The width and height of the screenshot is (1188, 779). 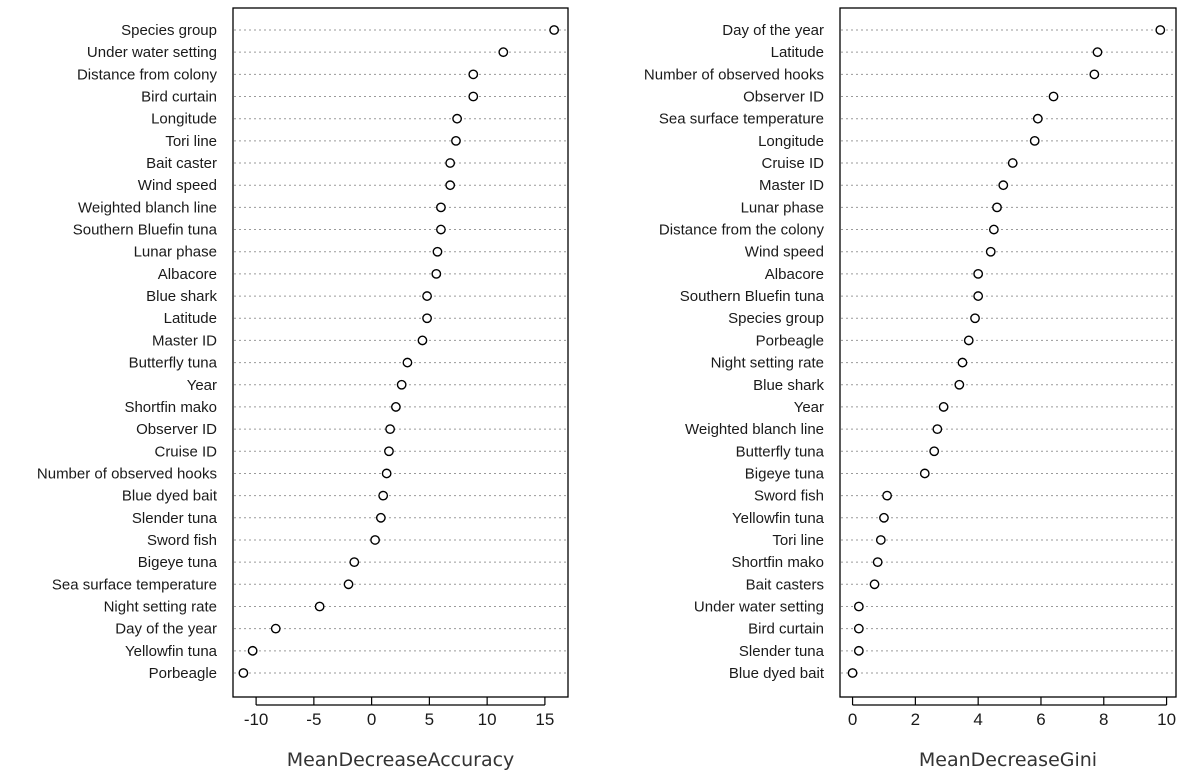 What do you see at coordinates (401, 760) in the screenshot?
I see `x-axis-title: MeanDecreaseAccuracy` at bounding box center [401, 760].